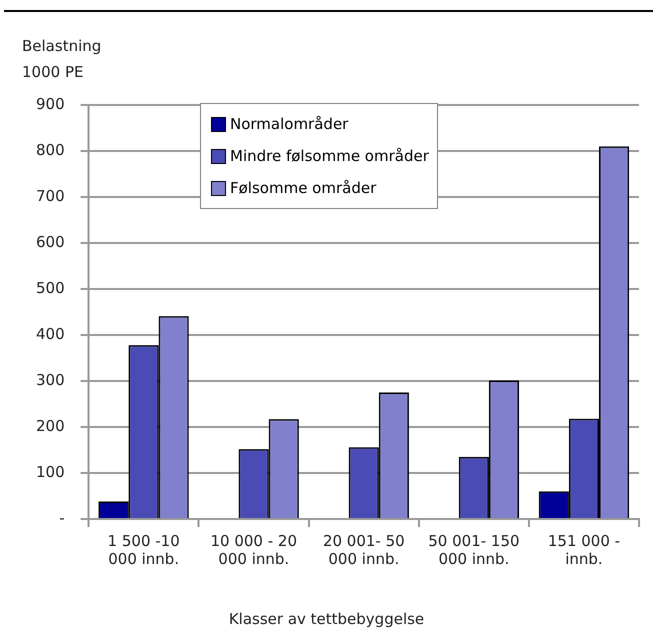  Describe the element at coordinates (50, 103) in the screenshot. I see `y-tick-label: 900` at that location.